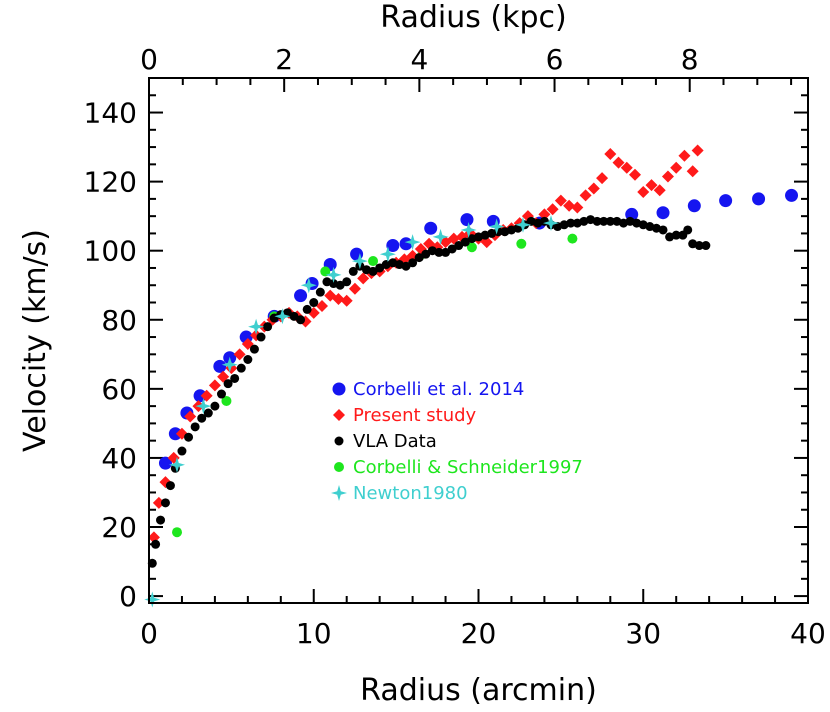 This screenshot has width=830, height=712. Describe the element at coordinates (479, 633) in the screenshot. I see `x-tick-label: 20` at that location.